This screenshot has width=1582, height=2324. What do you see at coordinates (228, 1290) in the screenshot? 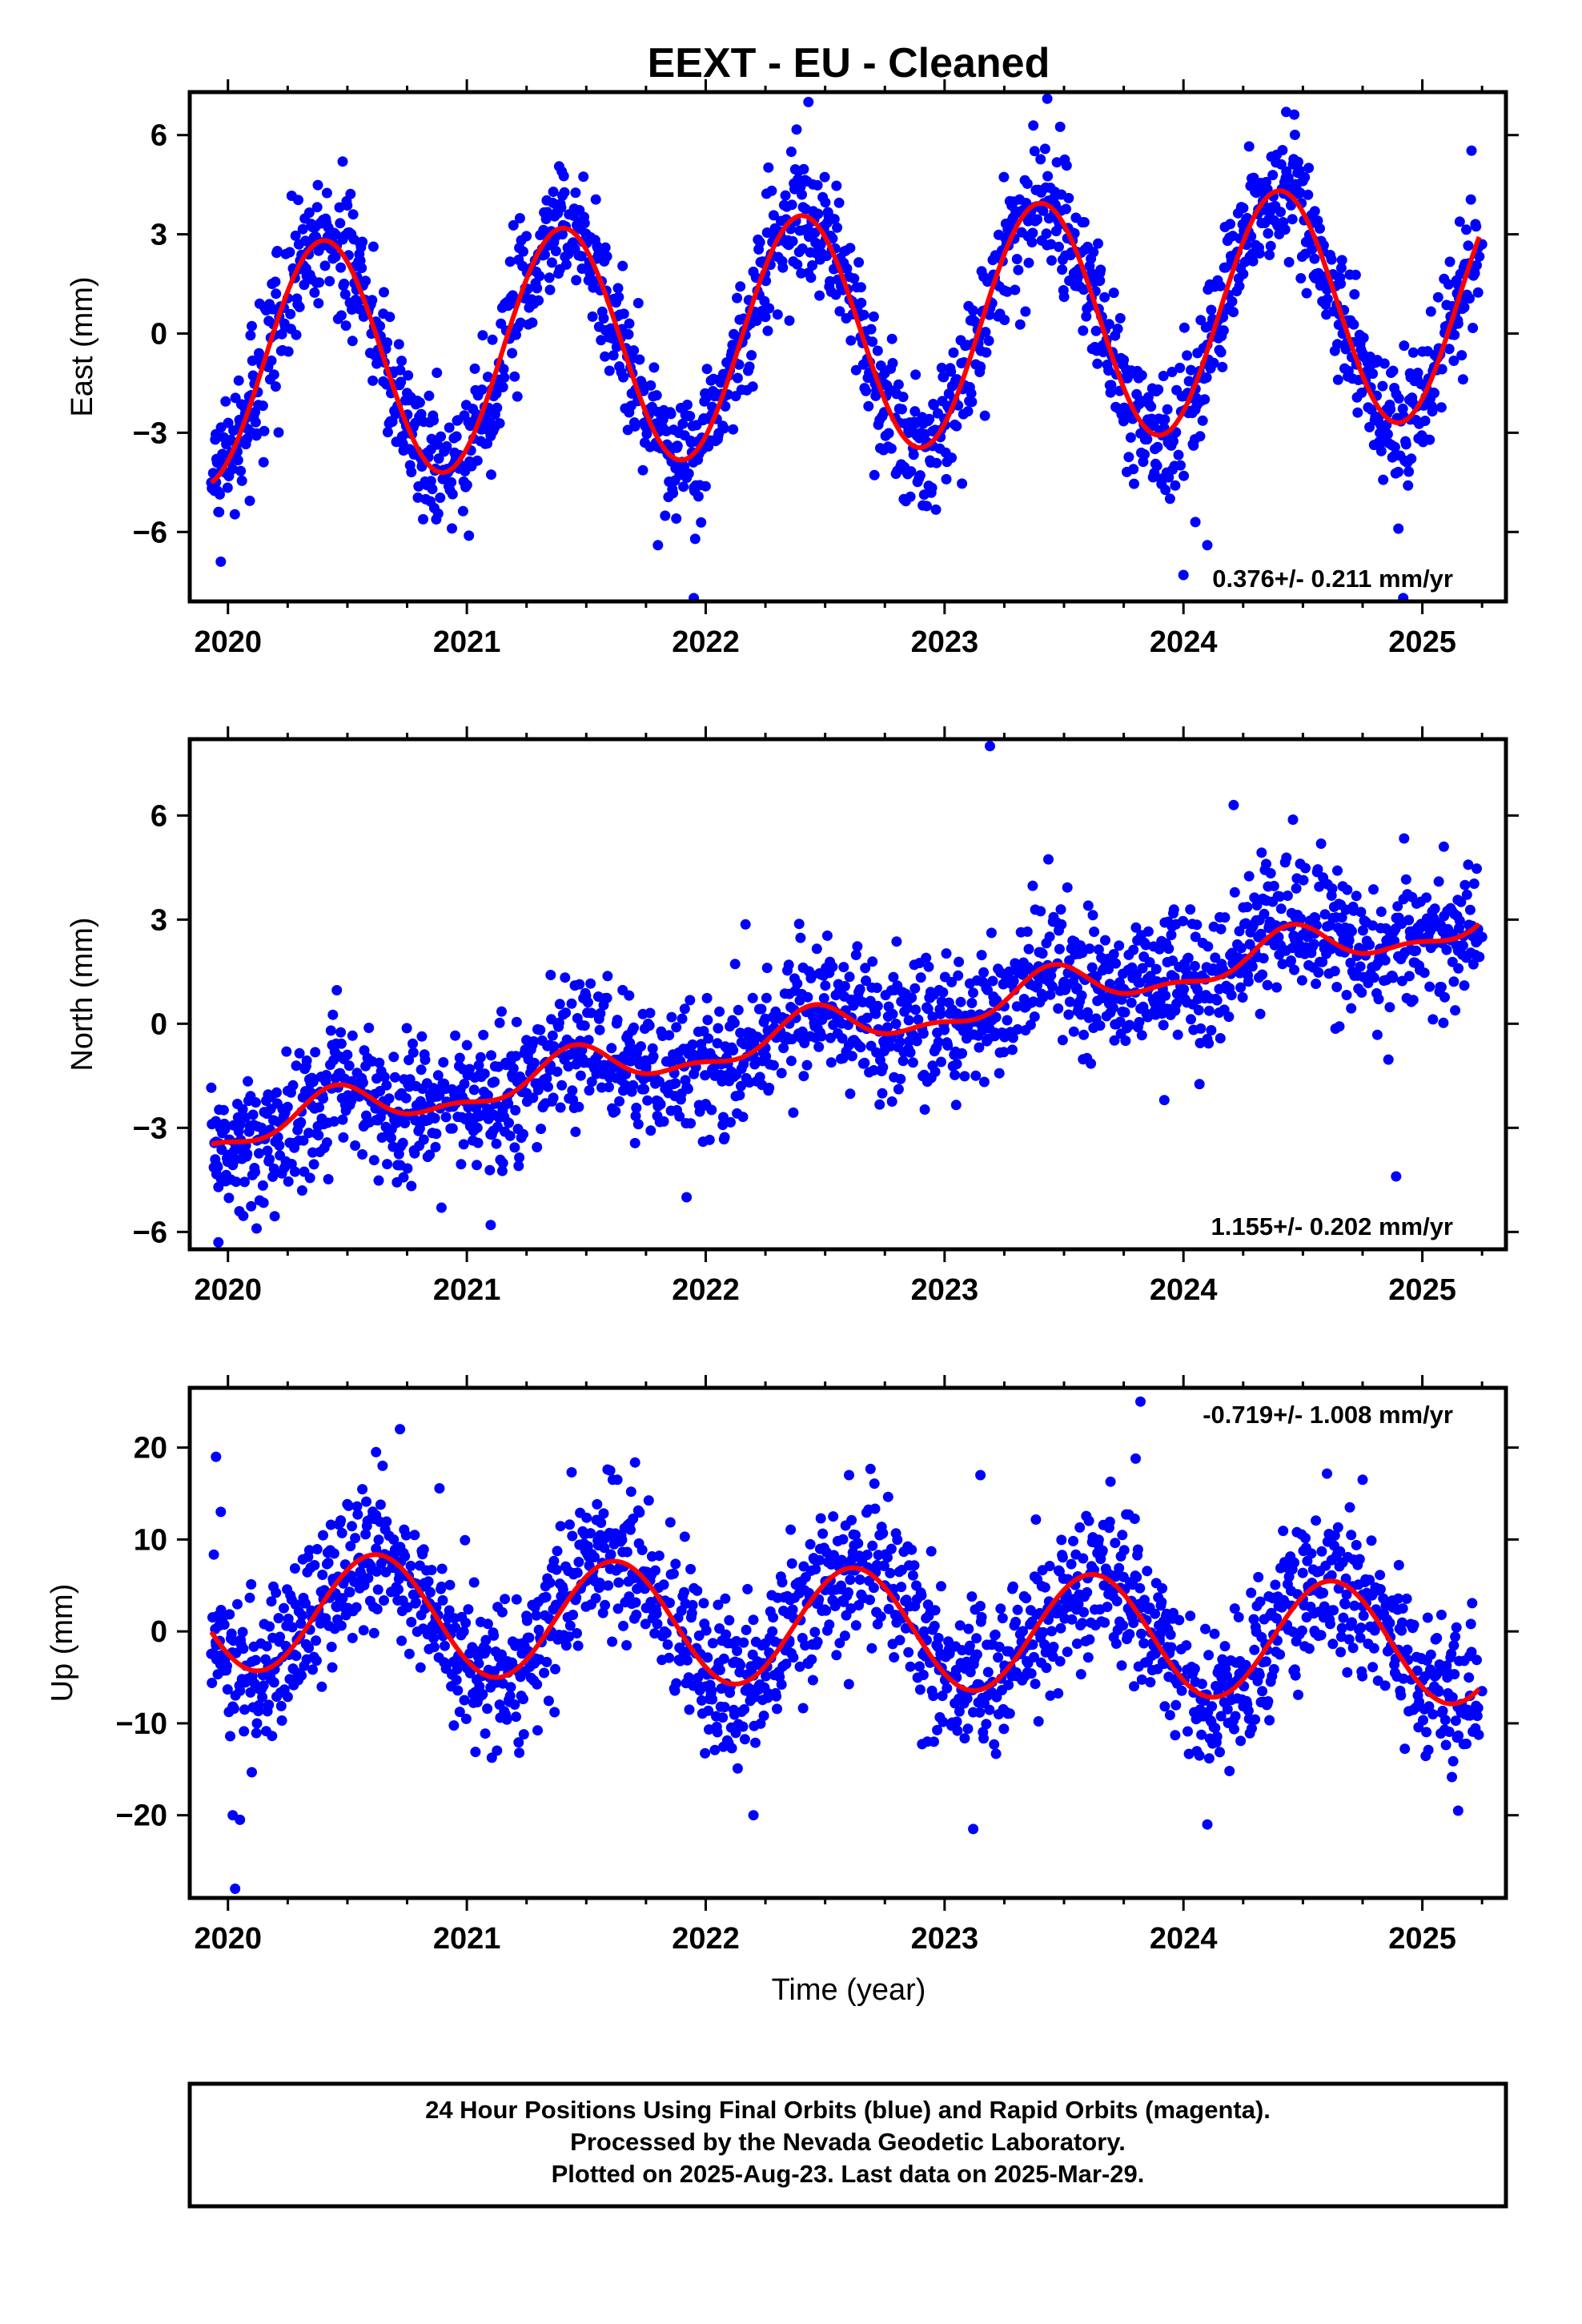
I see `x-tick-label: 2020` at bounding box center [228, 1290].